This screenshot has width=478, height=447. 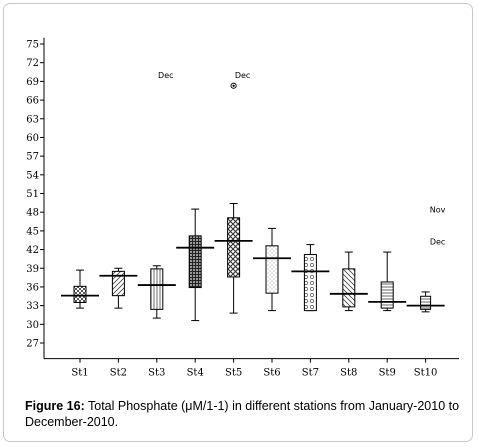 I want to click on y-tick-label: 39, so click(x=32, y=269).